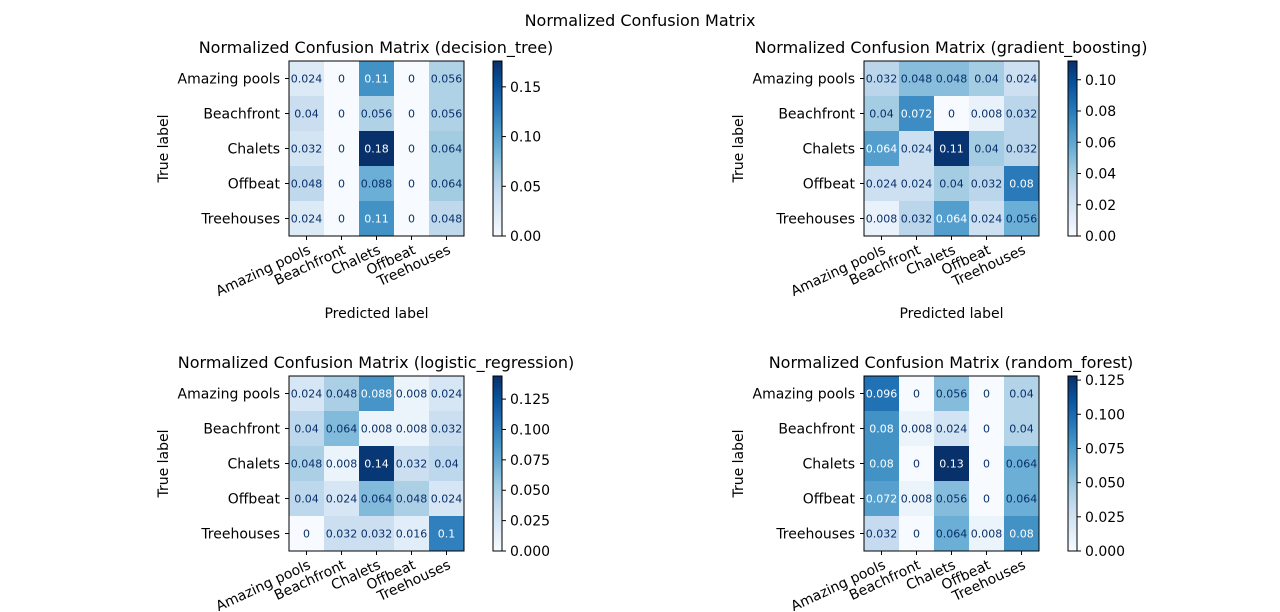  I want to click on colorbar-tick-label: 0.125, so click(530, 400).